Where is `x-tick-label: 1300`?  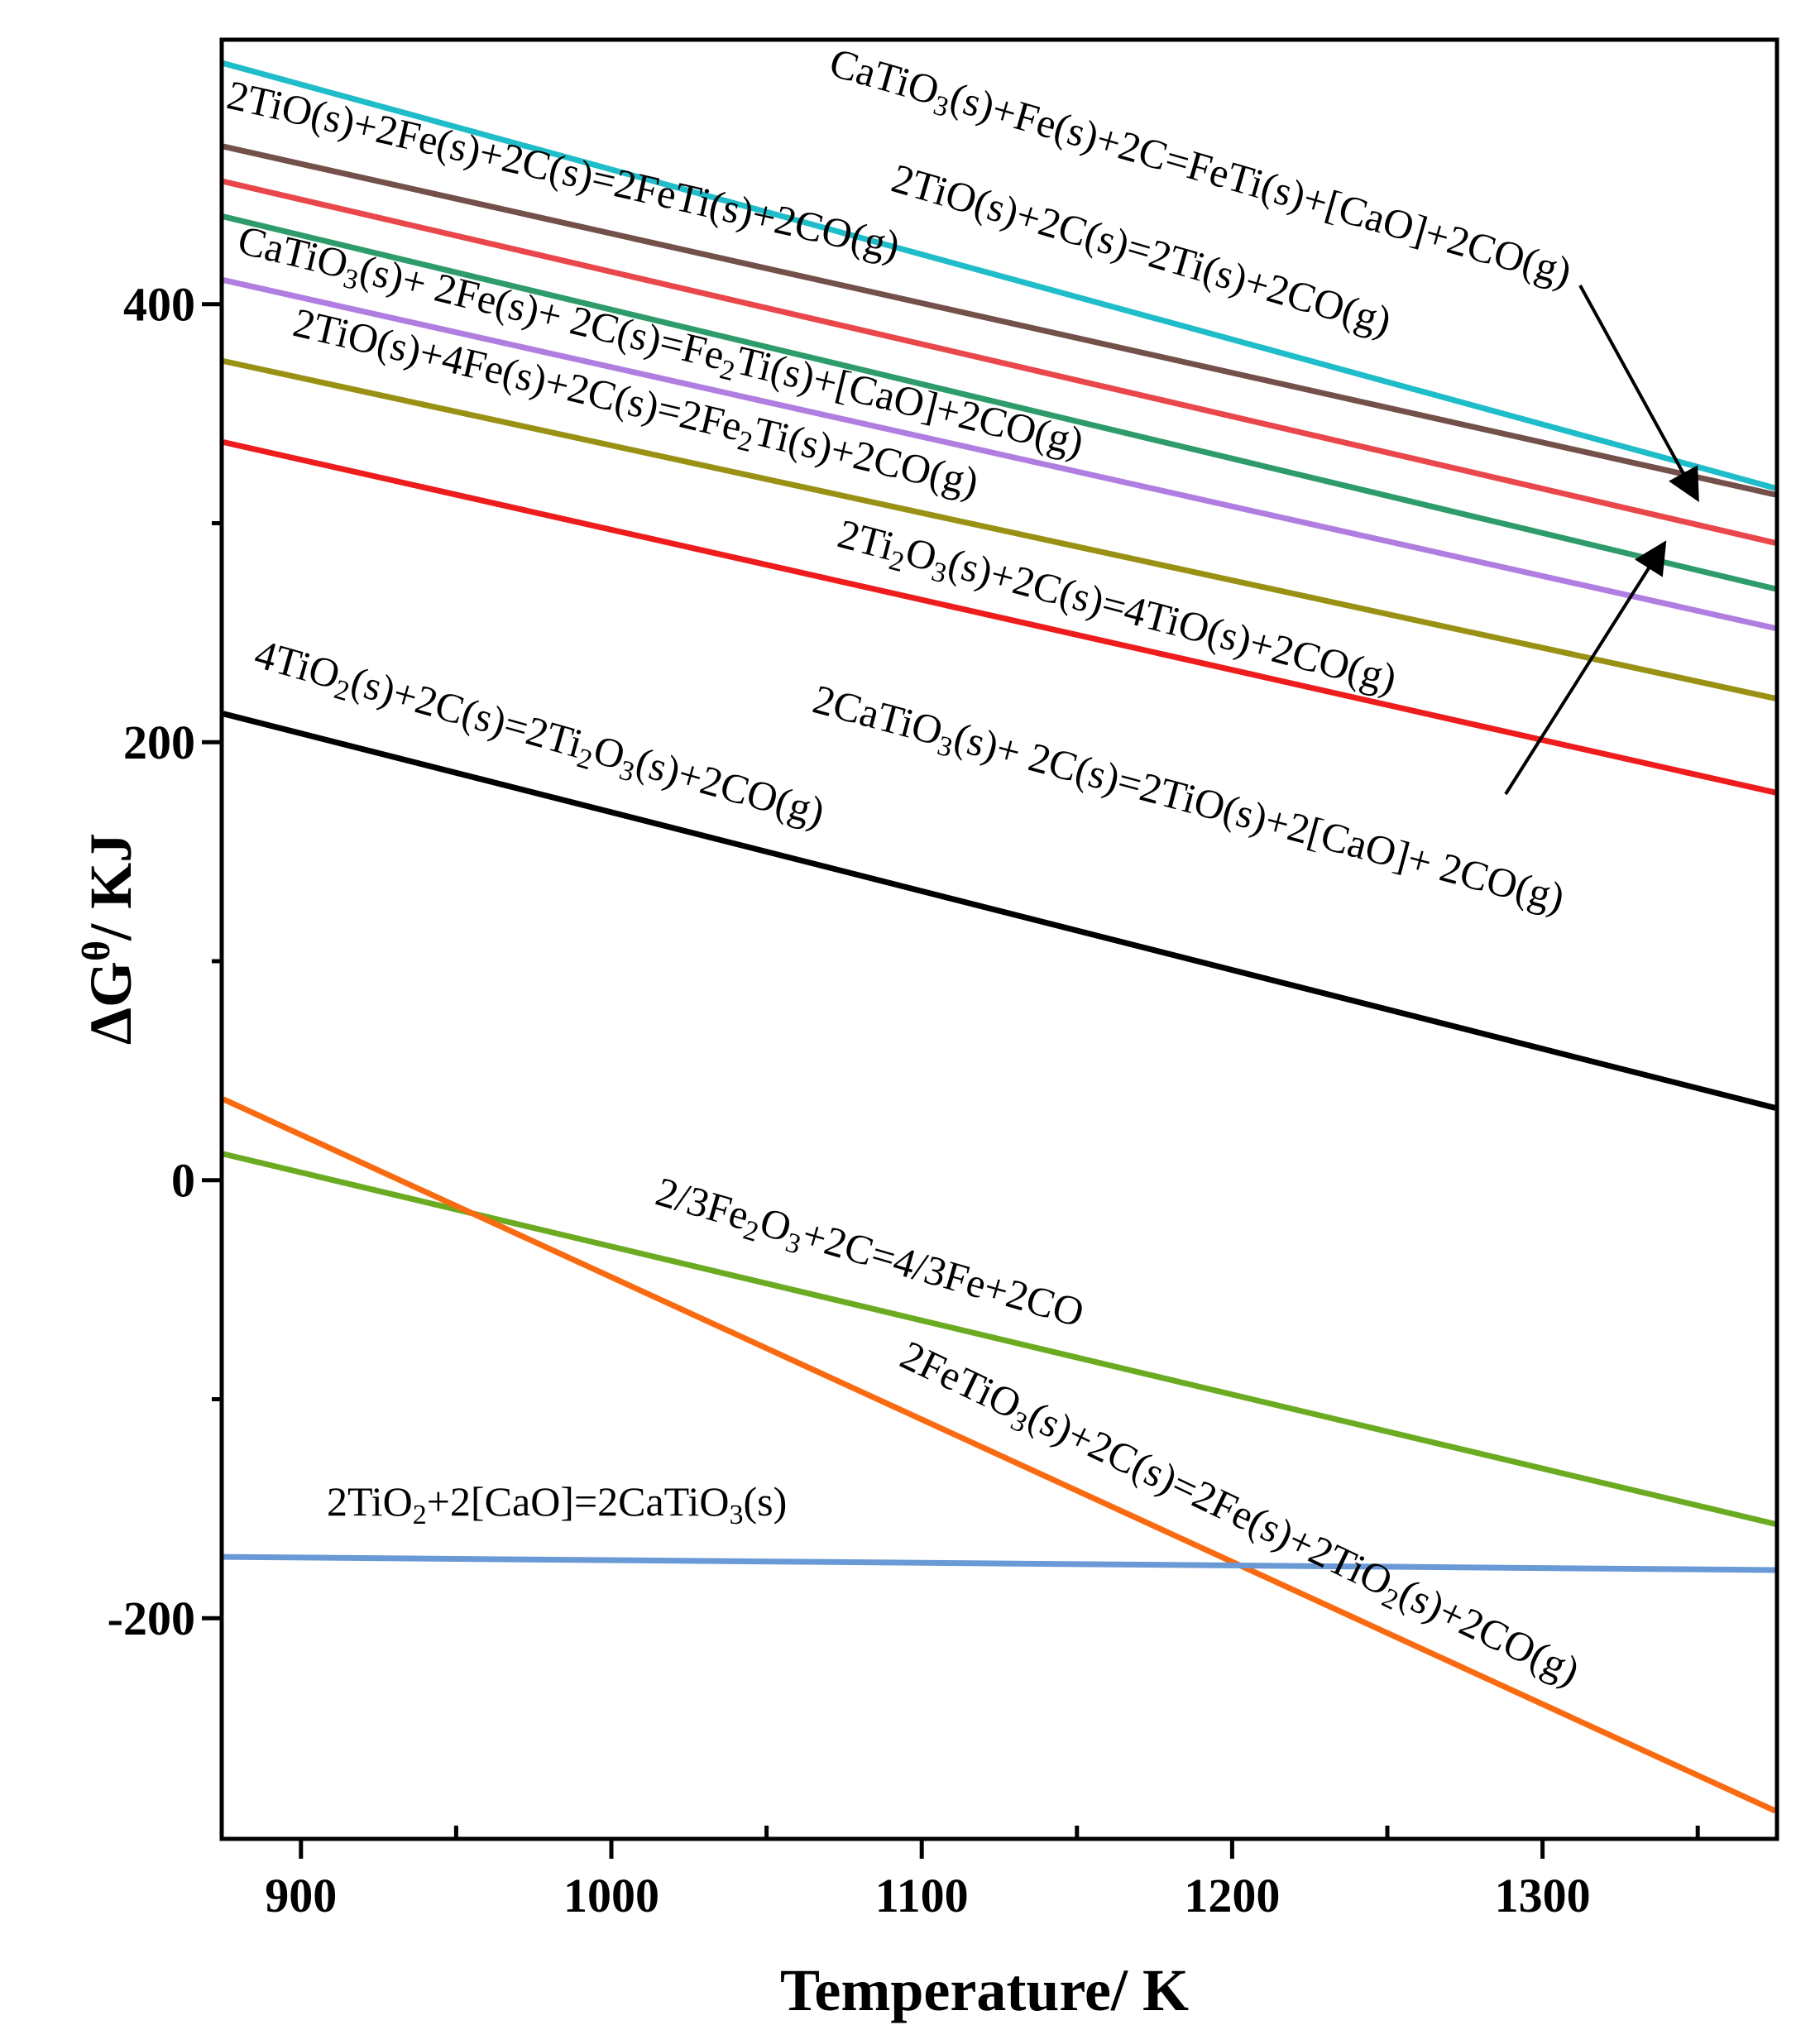 x-tick-label: 1300 is located at coordinates (1543, 1895).